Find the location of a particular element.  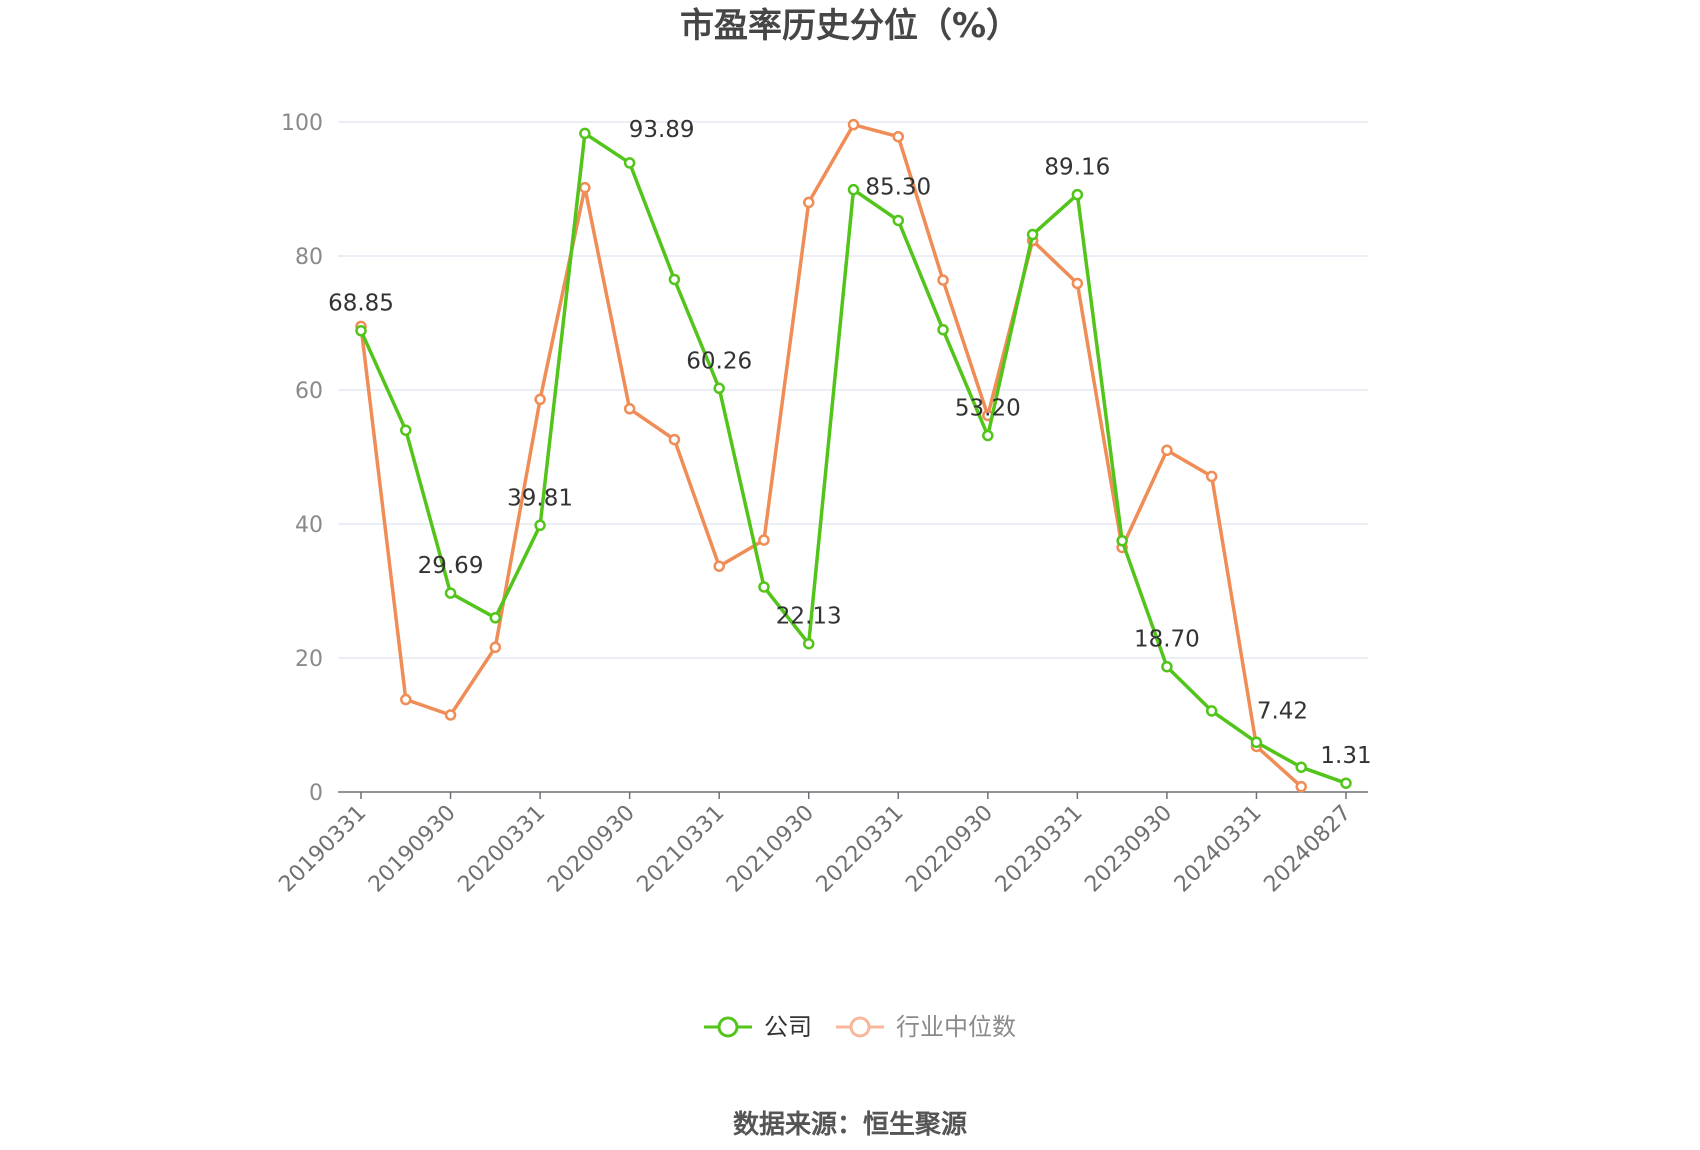

x-tick-label: 20240827 is located at coordinates (1307, 849).